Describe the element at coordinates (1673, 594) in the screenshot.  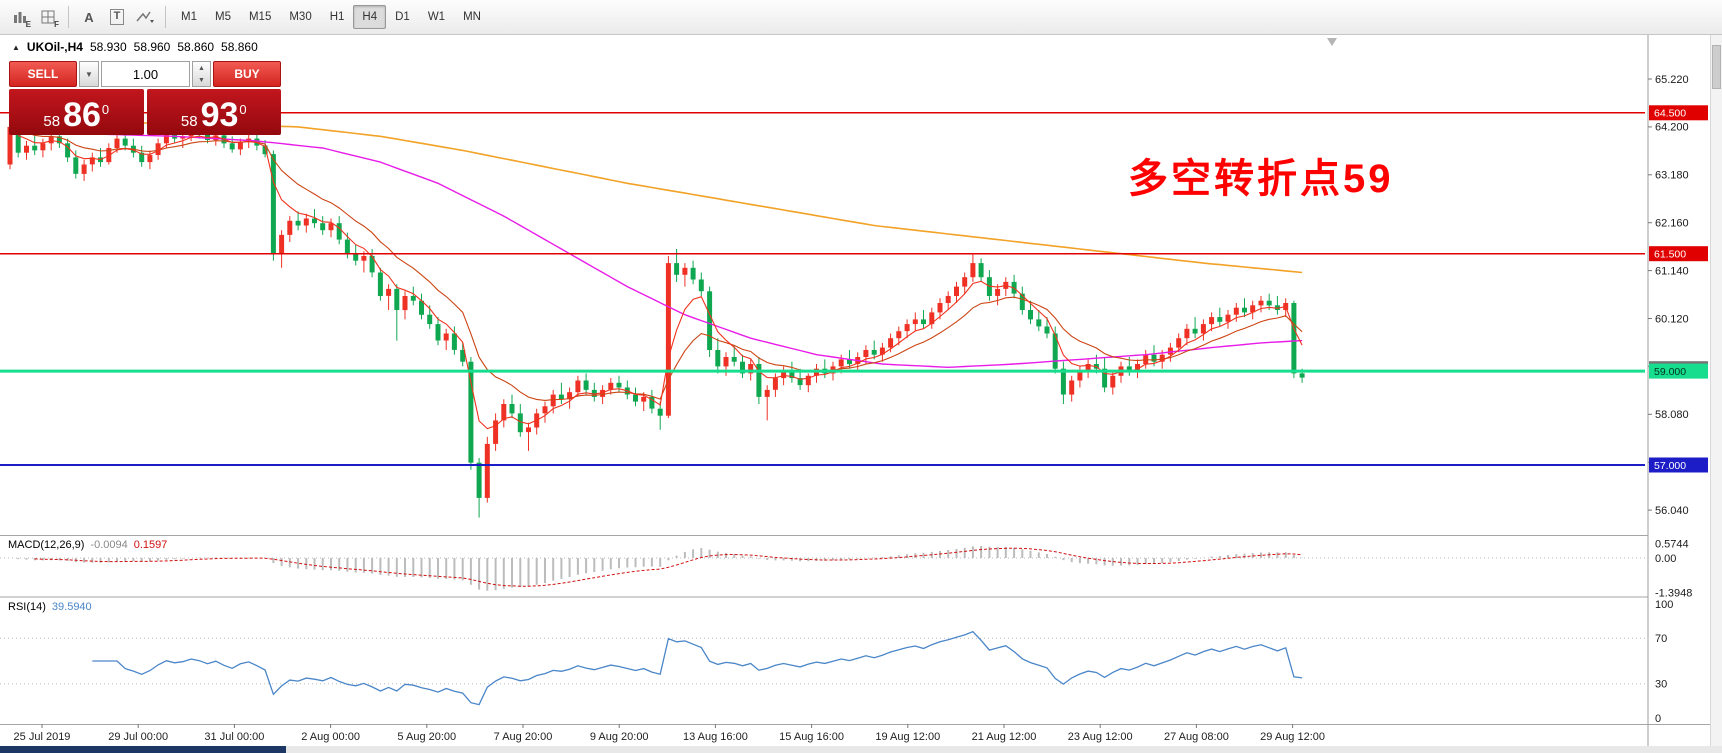
I see `svg-text: -1.3948` at that location.